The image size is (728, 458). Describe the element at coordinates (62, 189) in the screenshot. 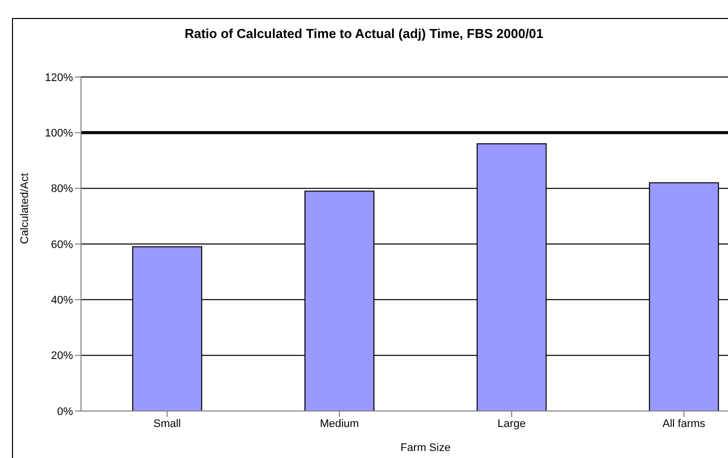

I see `y-tick-label: 80%` at that location.